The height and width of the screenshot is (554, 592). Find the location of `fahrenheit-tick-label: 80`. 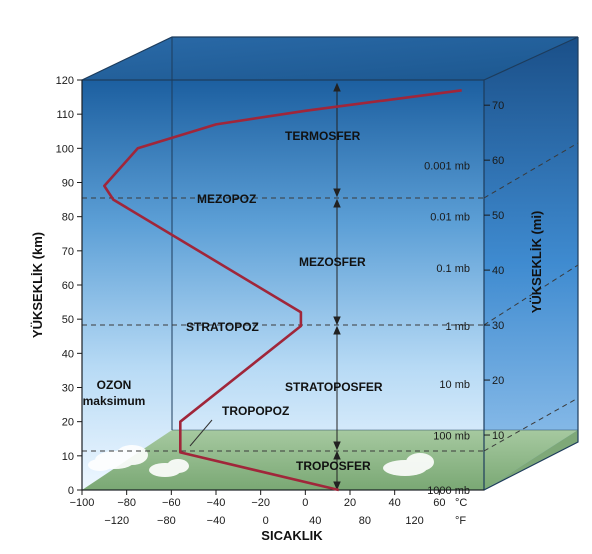

fahrenheit-tick-label: 80 is located at coordinates (365, 521).